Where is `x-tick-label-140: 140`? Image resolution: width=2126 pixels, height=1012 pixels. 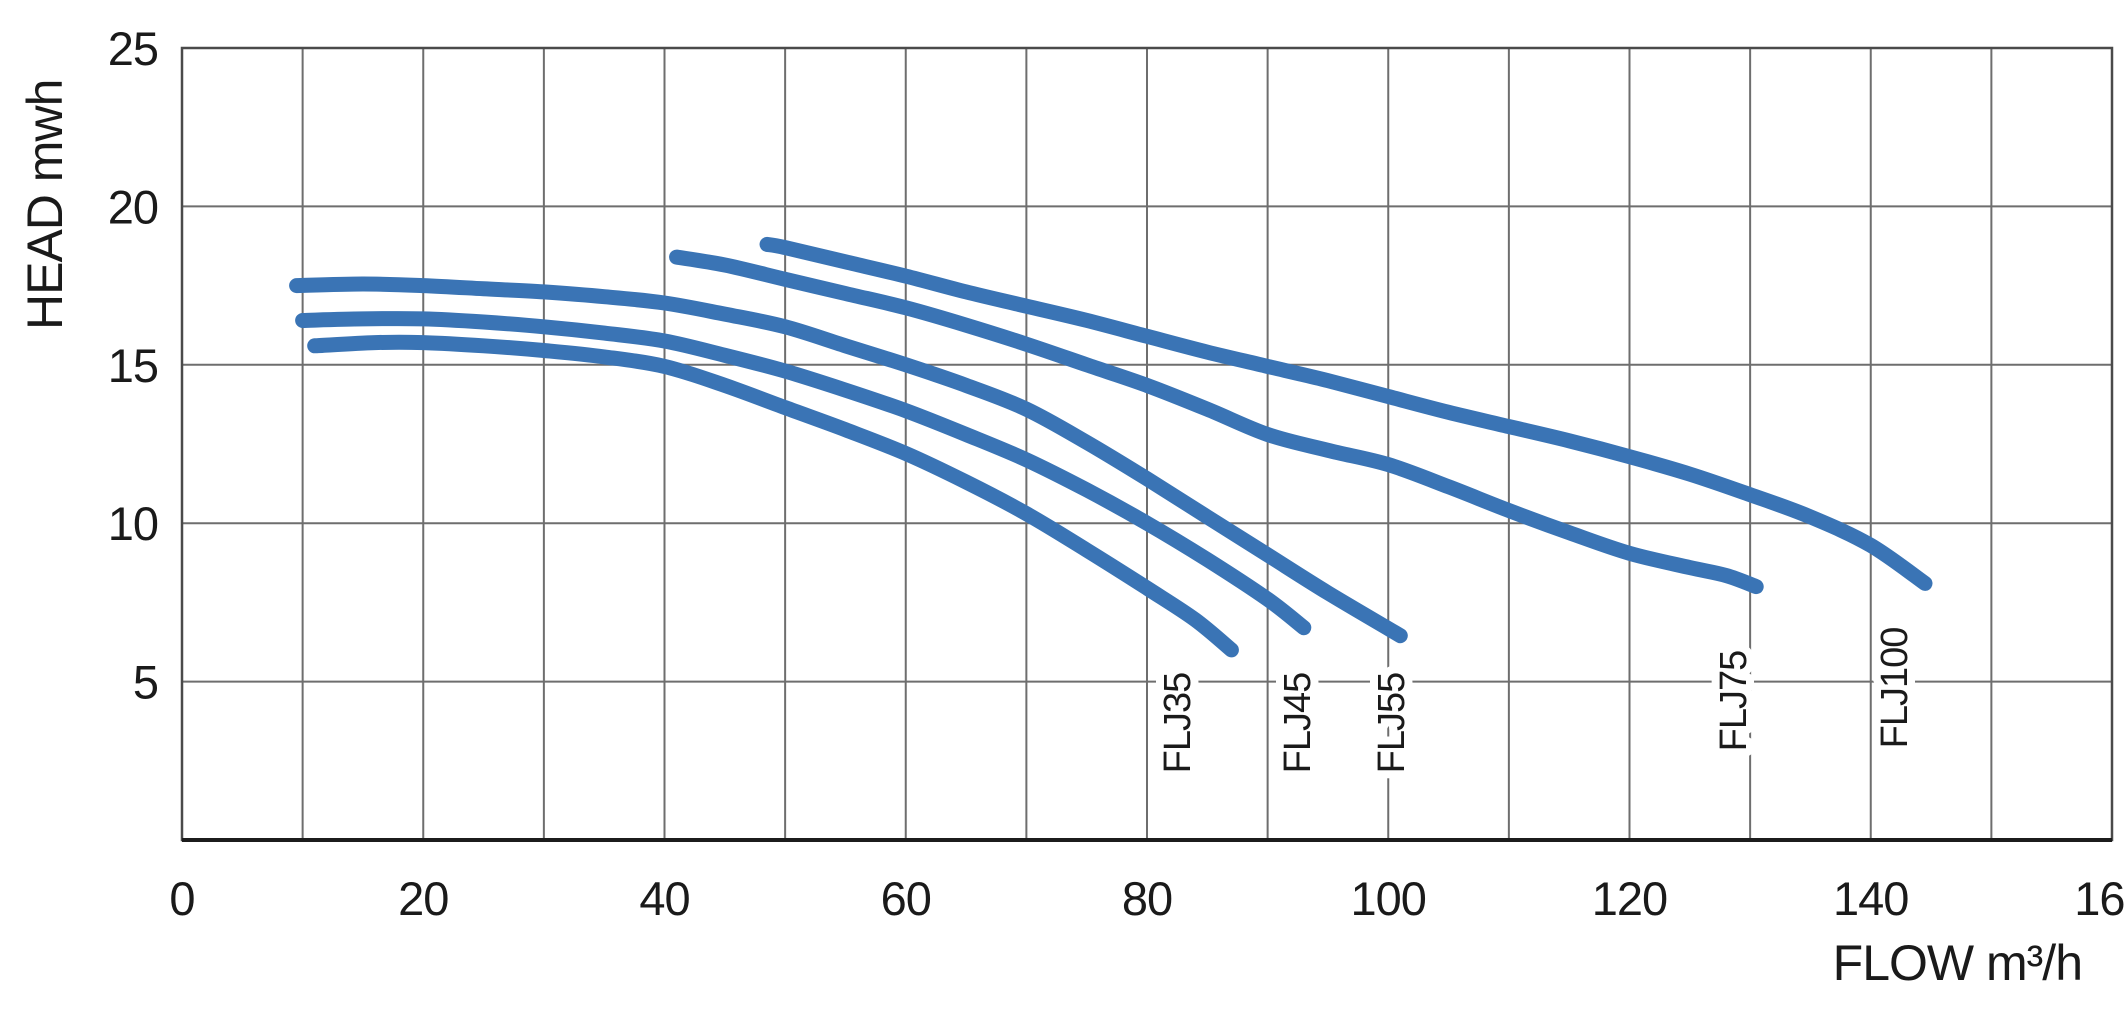 x-tick-label-140: 140 is located at coordinates (1870, 898).